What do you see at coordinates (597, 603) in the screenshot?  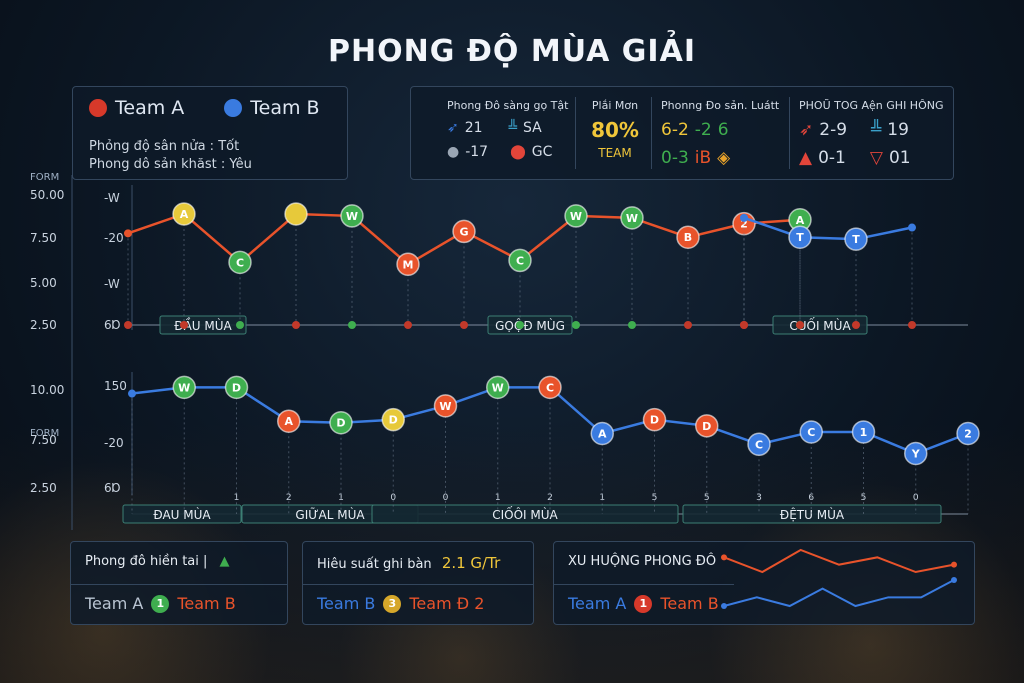 I see `p3-team-a: Team A` at bounding box center [597, 603].